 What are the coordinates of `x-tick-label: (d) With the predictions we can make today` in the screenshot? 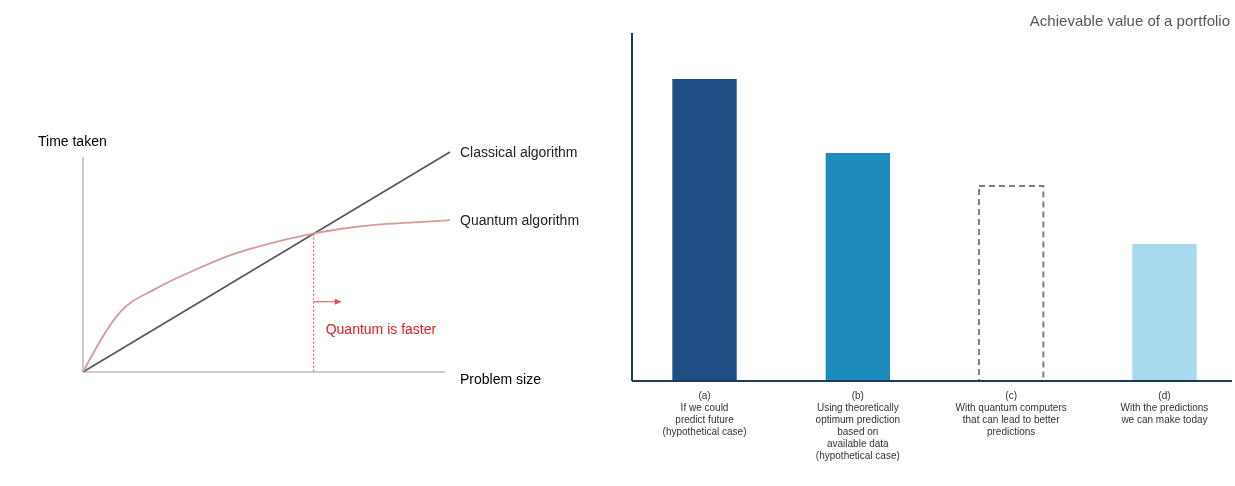 It's located at (1164, 407).